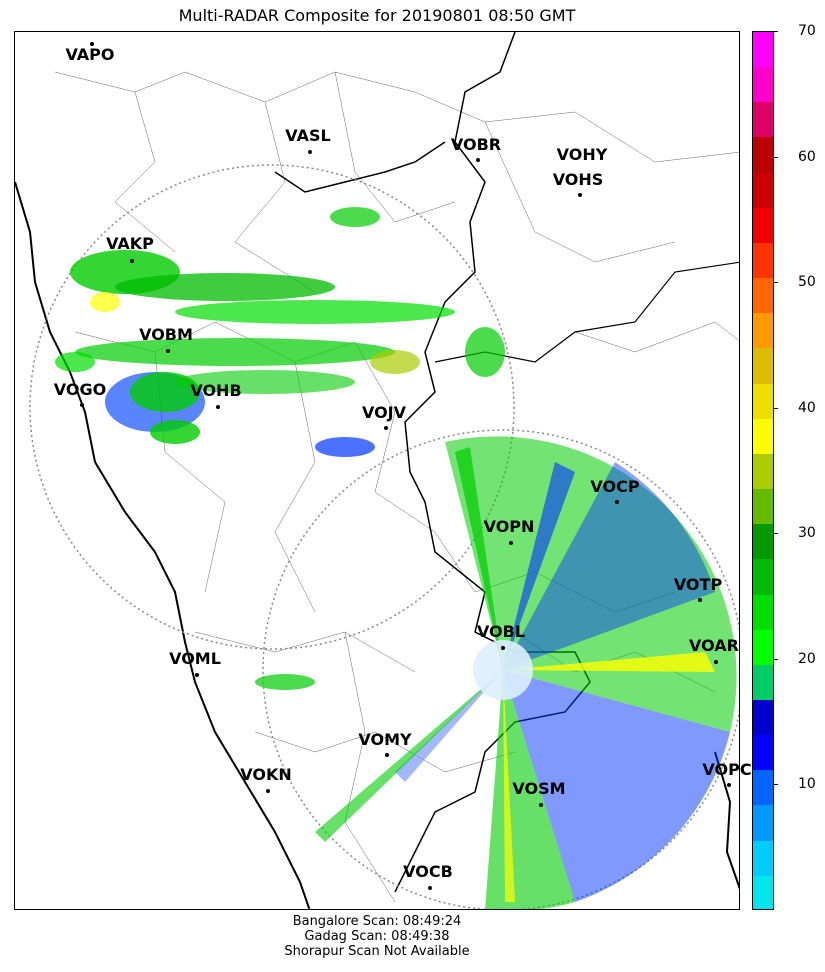 The height and width of the screenshot is (972, 825). Describe the element at coordinates (714, 645) in the screenshot. I see `station-label-voar: VOAR` at that location.